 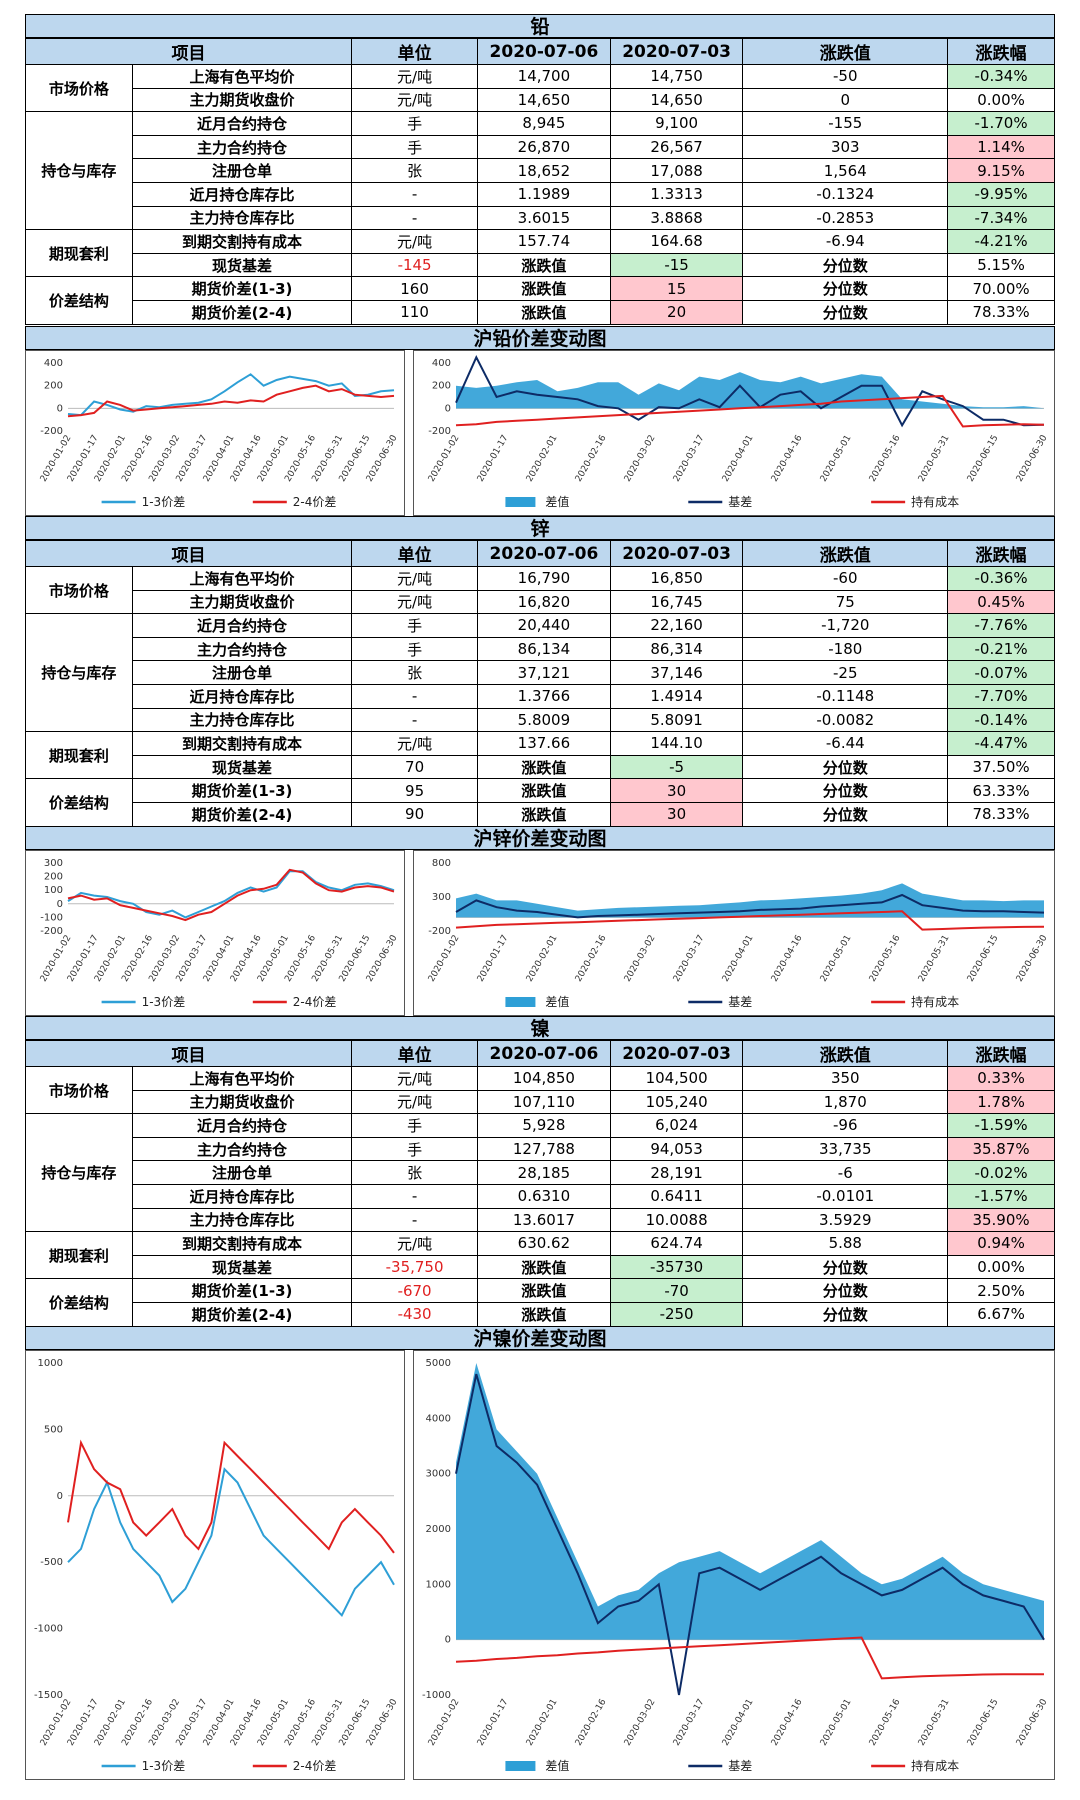 What do you see at coordinates (415, 767) in the screenshot?
I see `spot-basis-value: 70` at bounding box center [415, 767].